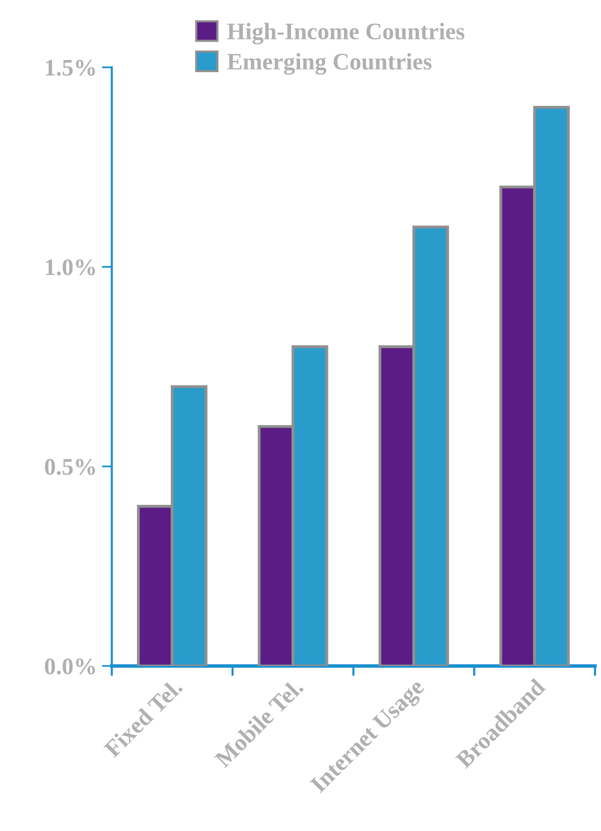  Describe the element at coordinates (69, 666) in the screenshot. I see `y-tick-label: 0.0%` at that location.